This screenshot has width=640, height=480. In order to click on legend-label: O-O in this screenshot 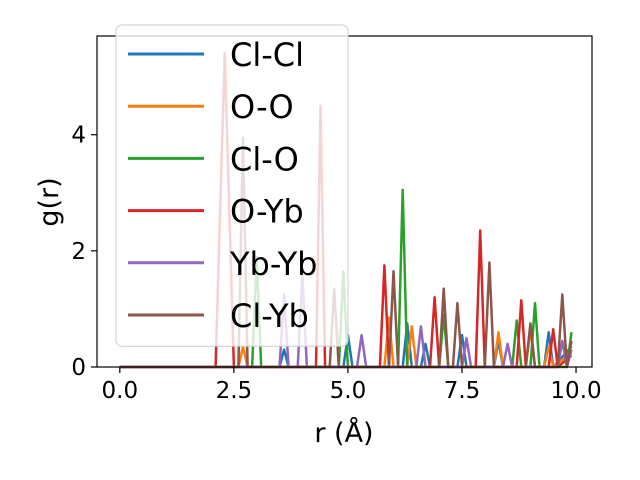, I will do `click(262, 107)`.